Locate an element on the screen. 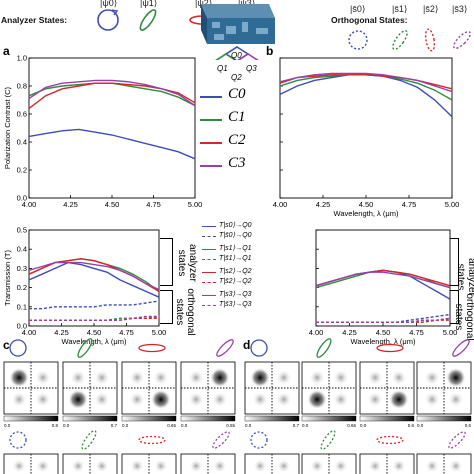 This screenshot has width=474, height=474. series-line-Ts1Q1 is located at coordinates (94, 275).